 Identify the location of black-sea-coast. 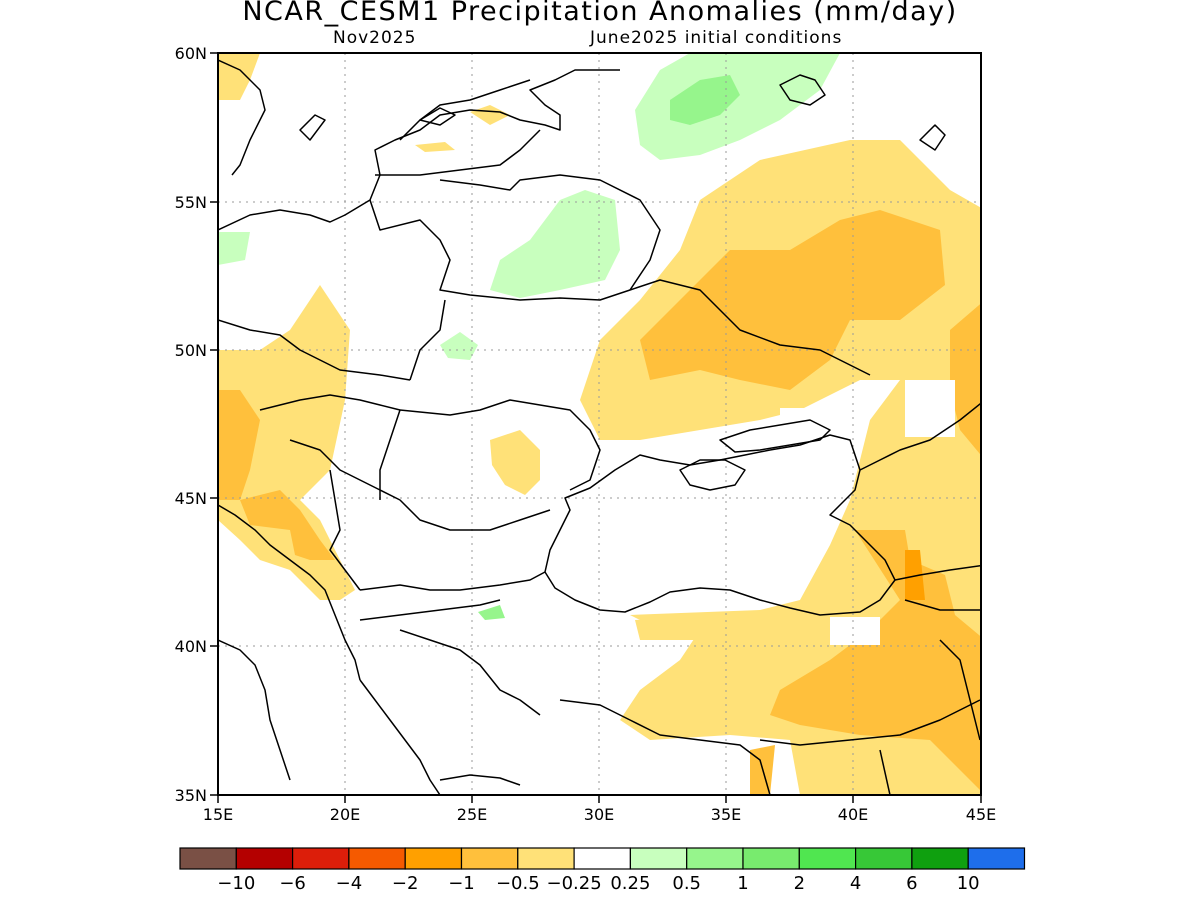
(720, 525).